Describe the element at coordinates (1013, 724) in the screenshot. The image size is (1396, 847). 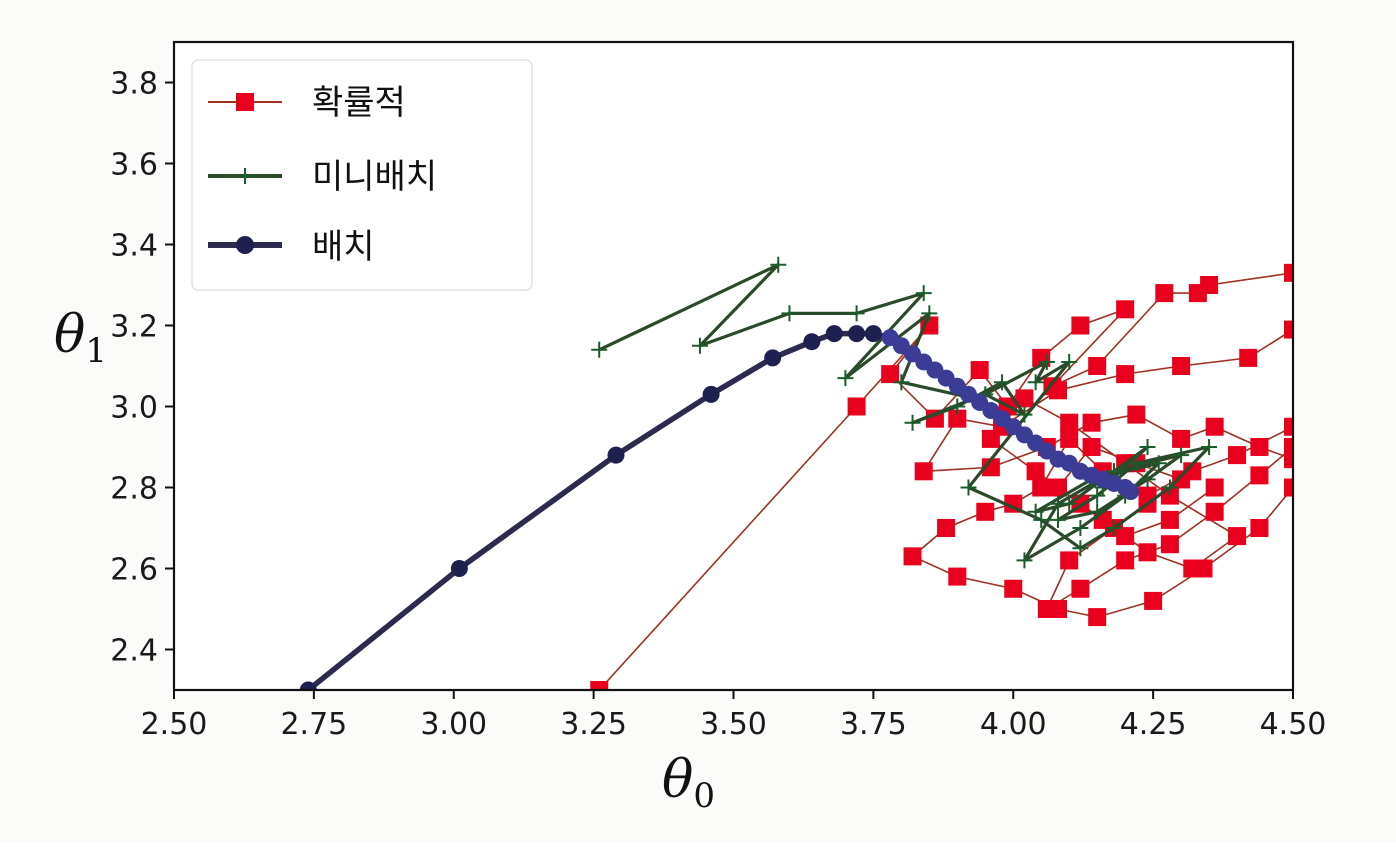
I see `x-tick-label: 4.00` at that location.